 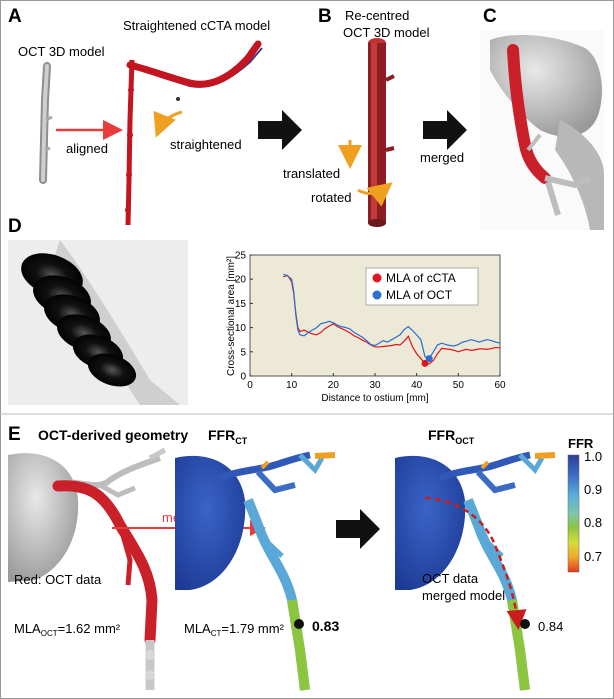 What do you see at coordinates (113, 435) in the screenshot?
I see `oct-geometry-title: OCT-derived geometry` at bounding box center [113, 435].